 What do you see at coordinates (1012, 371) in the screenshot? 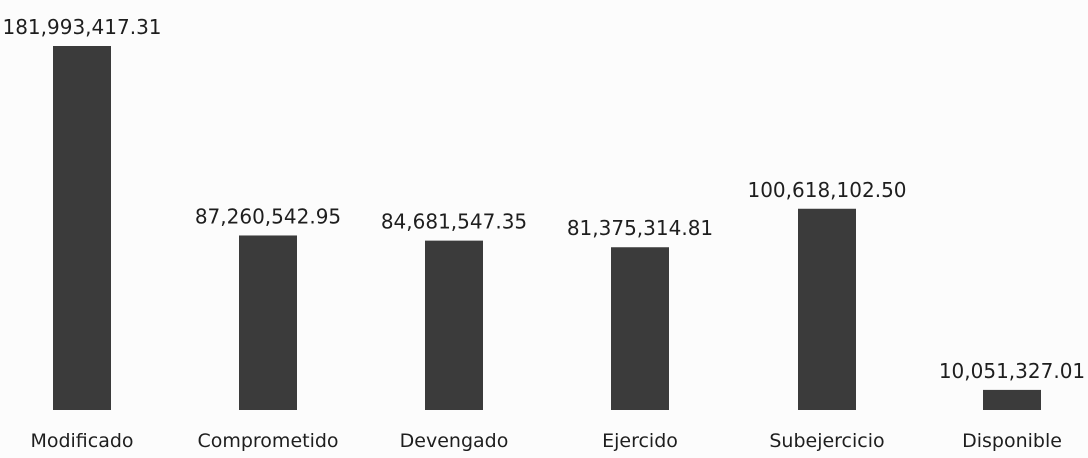
I see `data-label-disponible: 10,051,327.01` at bounding box center [1012, 371].